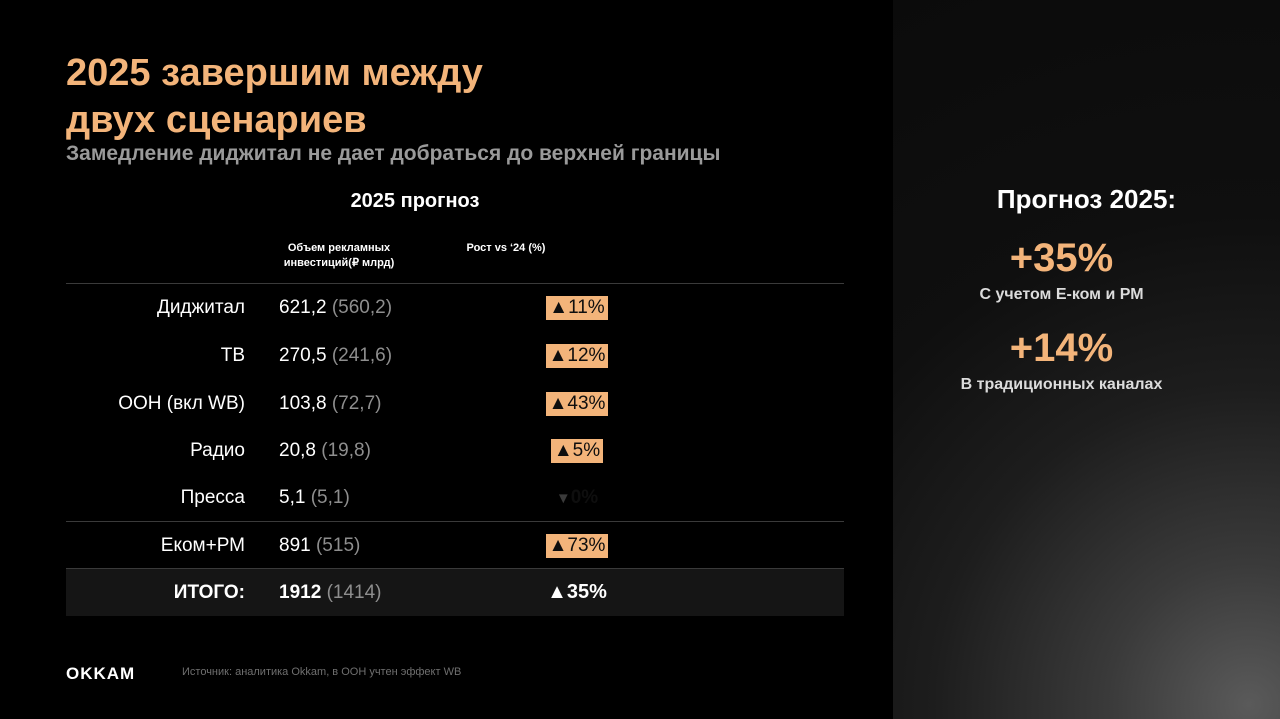  What do you see at coordinates (330, 403) in the screenshot?
I see `row-value: 103,8 (72,7)` at bounding box center [330, 403].